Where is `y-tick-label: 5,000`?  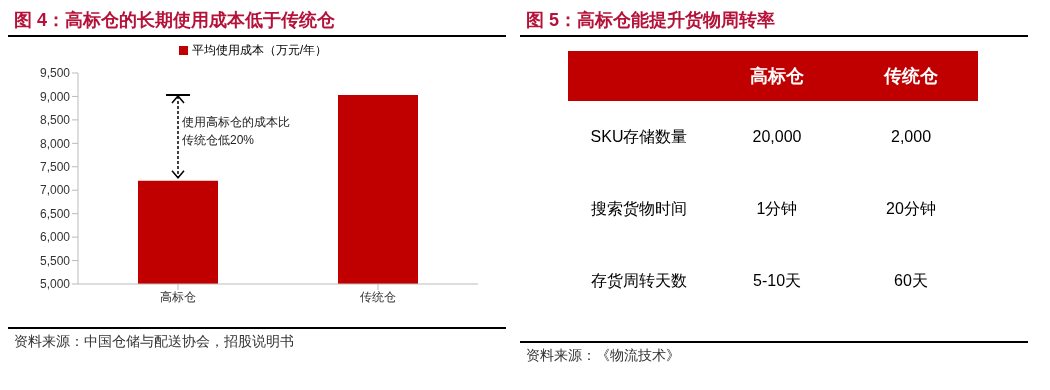 y-tick-label: 5,000 is located at coordinates (55, 284).